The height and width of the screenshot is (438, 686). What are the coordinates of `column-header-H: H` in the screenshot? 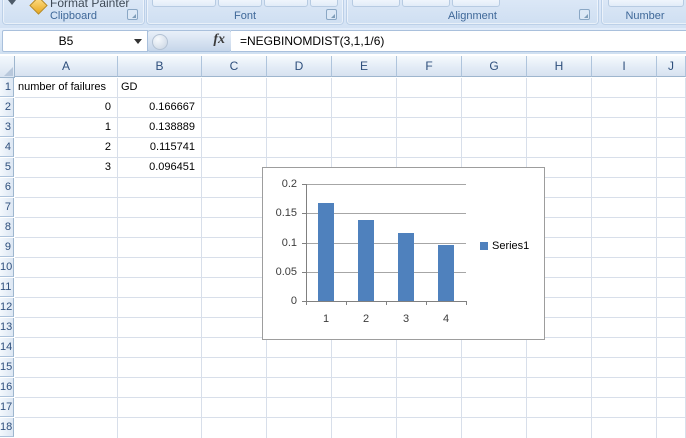 It's located at (559, 66).